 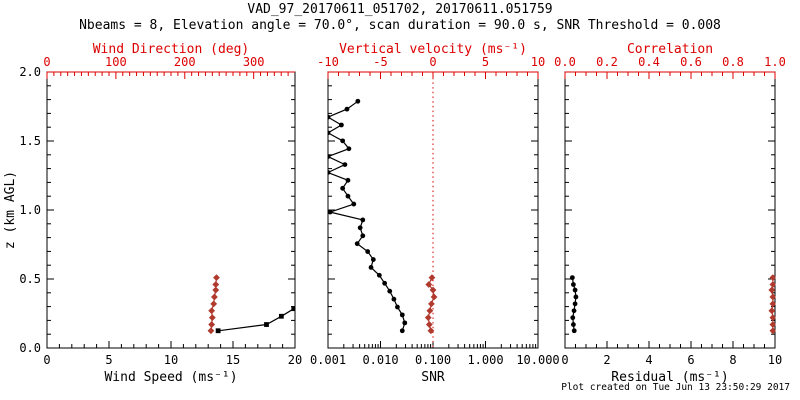 What do you see at coordinates (574, 304) in the screenshot?
I see `series-residual-profile` at bounding box center [574, 304].